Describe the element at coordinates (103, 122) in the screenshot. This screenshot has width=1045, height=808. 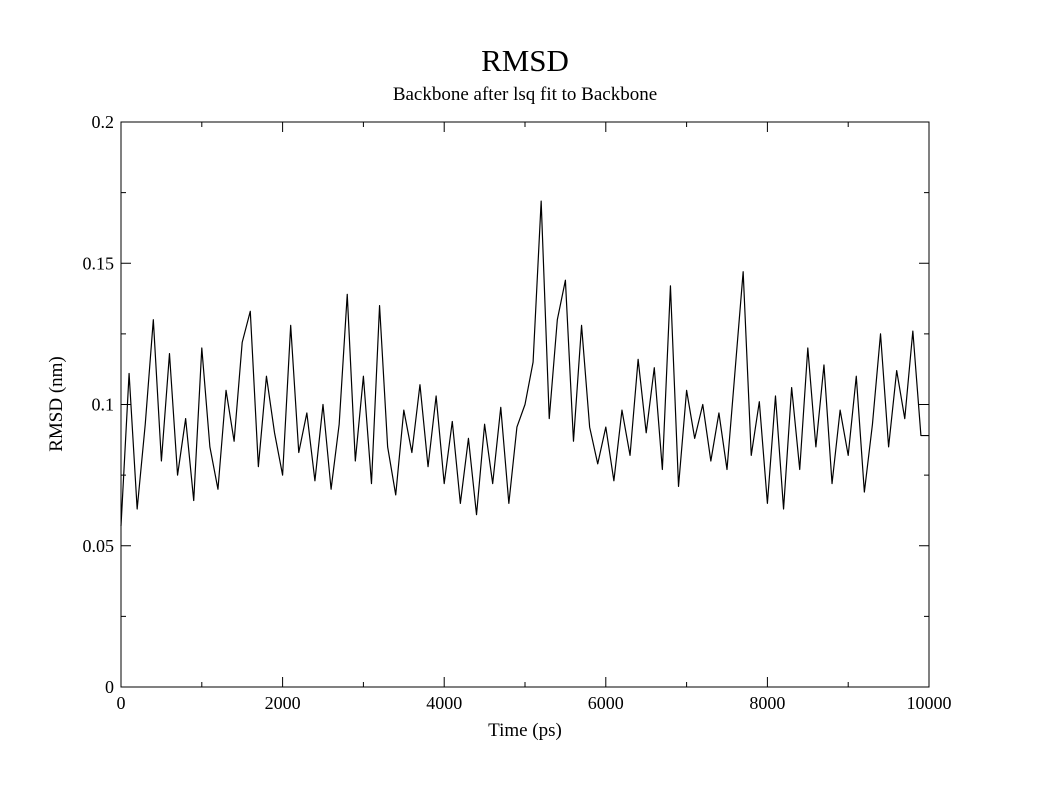
I see `y-tick-label: 0.2` at that location.